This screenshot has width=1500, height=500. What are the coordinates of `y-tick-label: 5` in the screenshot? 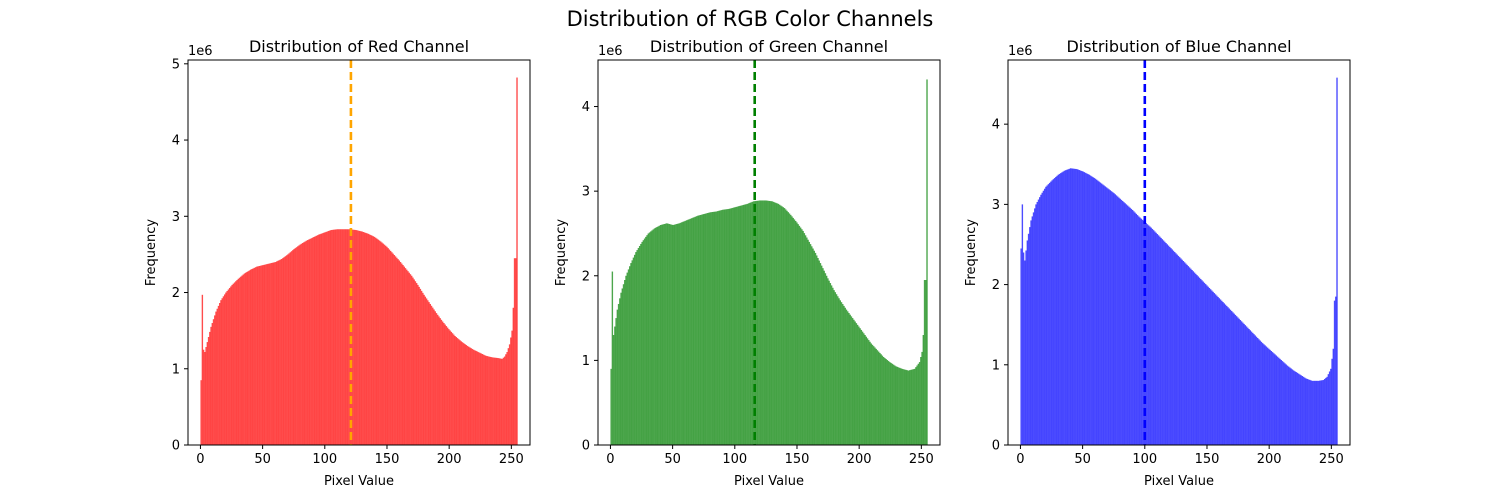 It's located at (176, 64).